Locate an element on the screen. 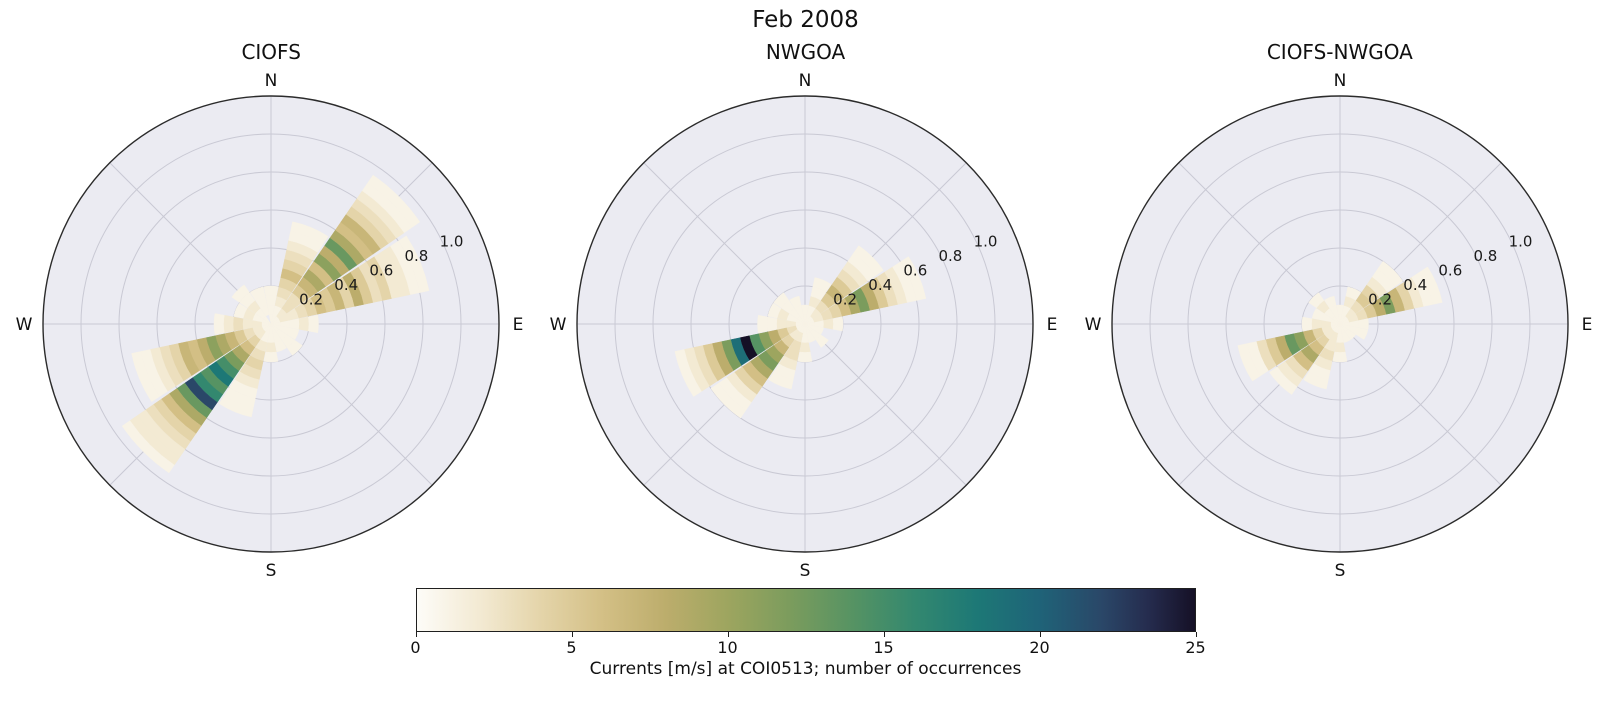 Image resolution: width=1611 pixels, height=724 pixels. subplot-title-nwgoa: NWGOA is located at coordinates (805, 52).